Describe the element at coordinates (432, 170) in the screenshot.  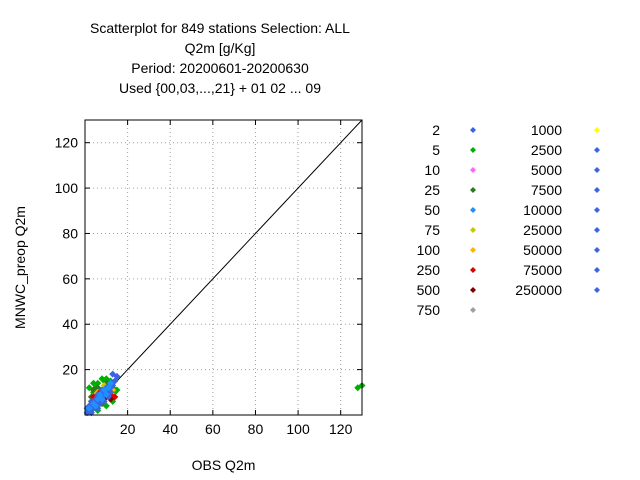
I see `legend-label: 10` at that location.